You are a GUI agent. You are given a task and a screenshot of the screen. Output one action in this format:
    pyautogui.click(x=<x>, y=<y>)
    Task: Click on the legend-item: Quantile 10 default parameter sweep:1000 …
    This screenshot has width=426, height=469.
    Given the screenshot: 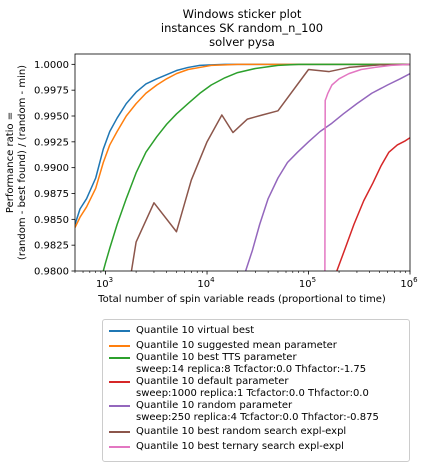 What is the action you would take?
    pyautogui.click(x=256, y=387)
    